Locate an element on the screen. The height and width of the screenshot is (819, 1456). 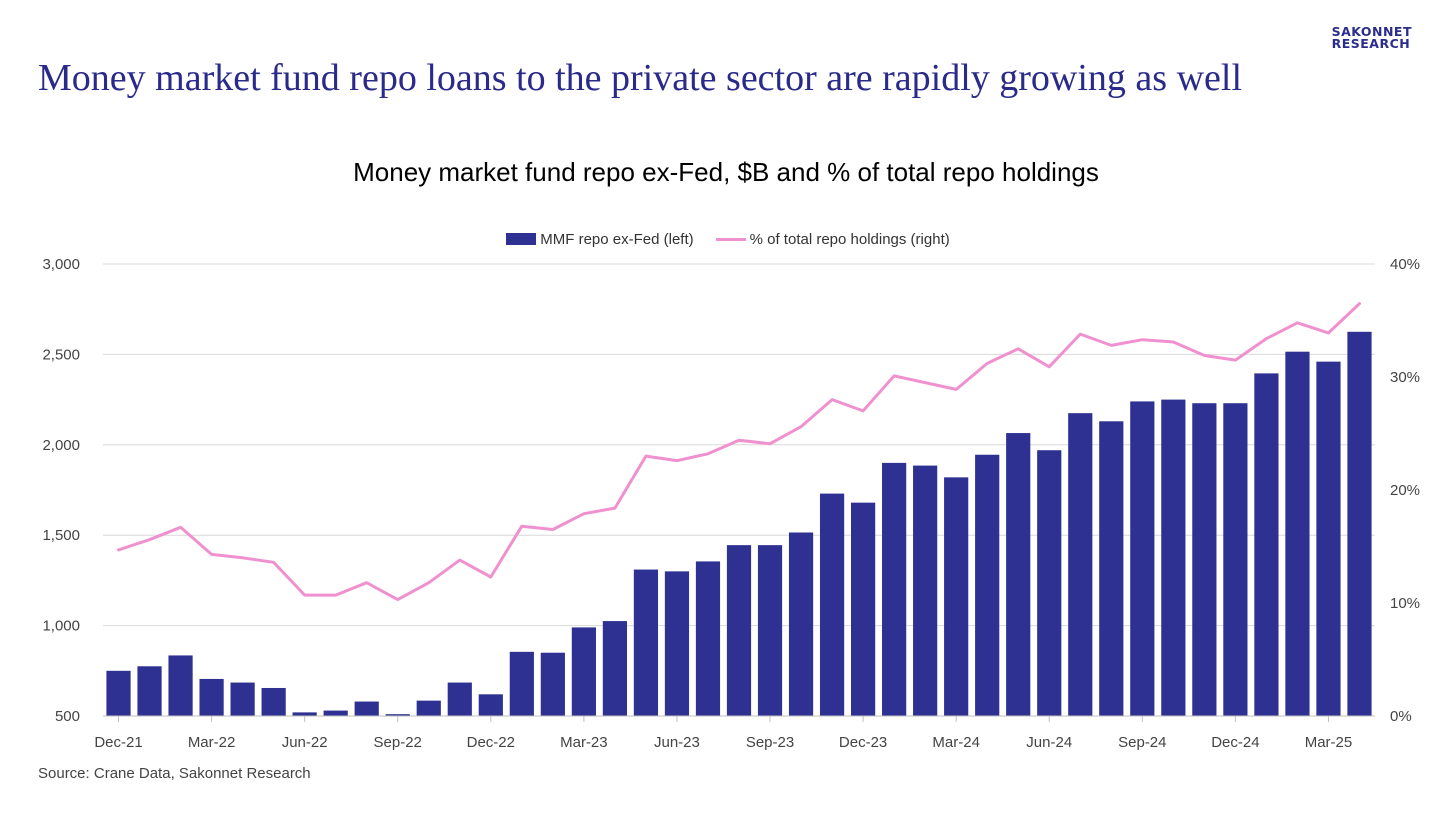
y-left-tick-label: 3,000 is located at coordinates (61, 264).